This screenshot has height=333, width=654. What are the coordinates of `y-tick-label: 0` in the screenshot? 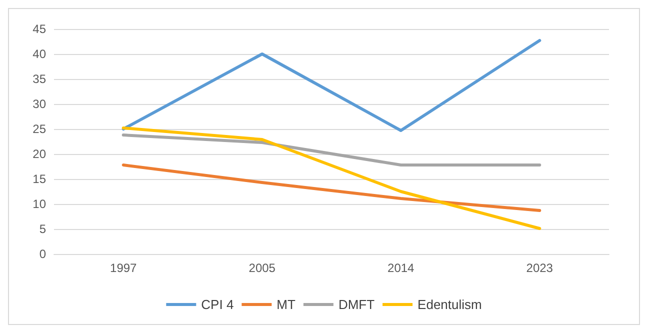 It's located at (42, 254).